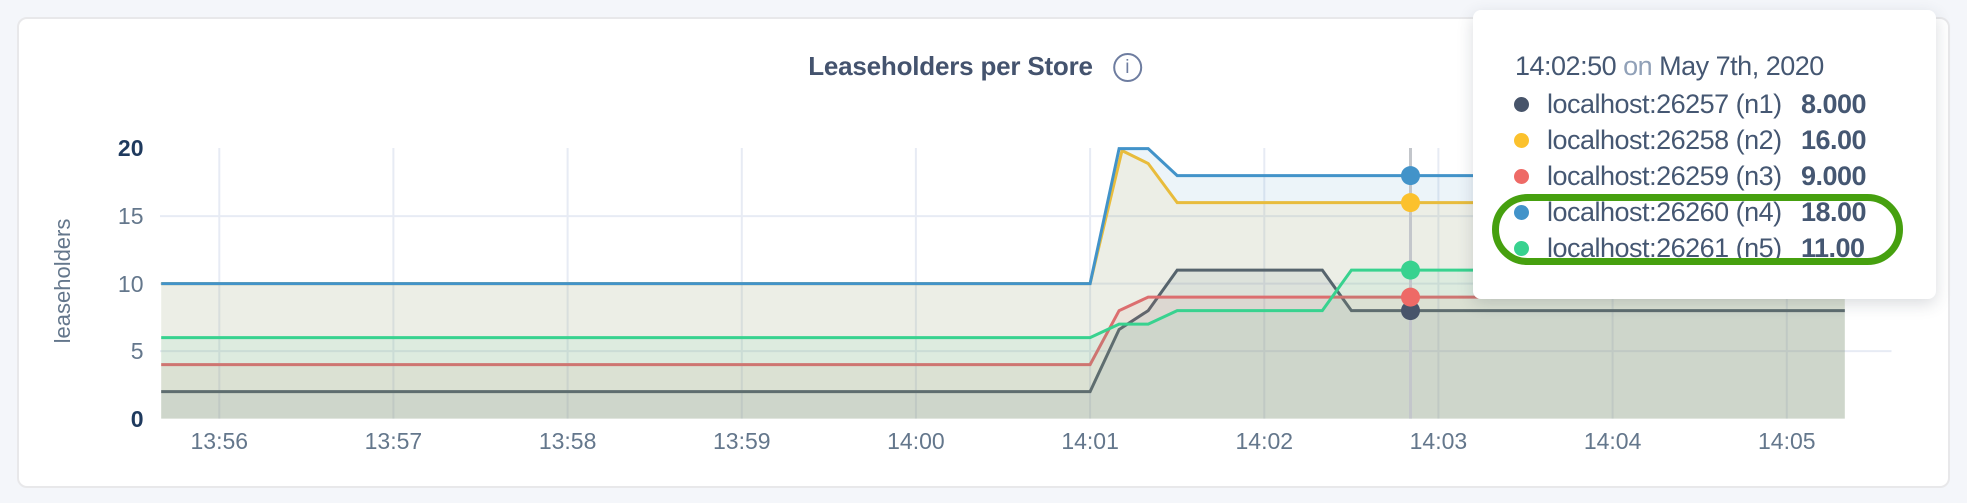 The image size is (1967, 503). Describe the element at coordinates (131, 148) in the screenshot. I see `svg-text: 20` at that location.